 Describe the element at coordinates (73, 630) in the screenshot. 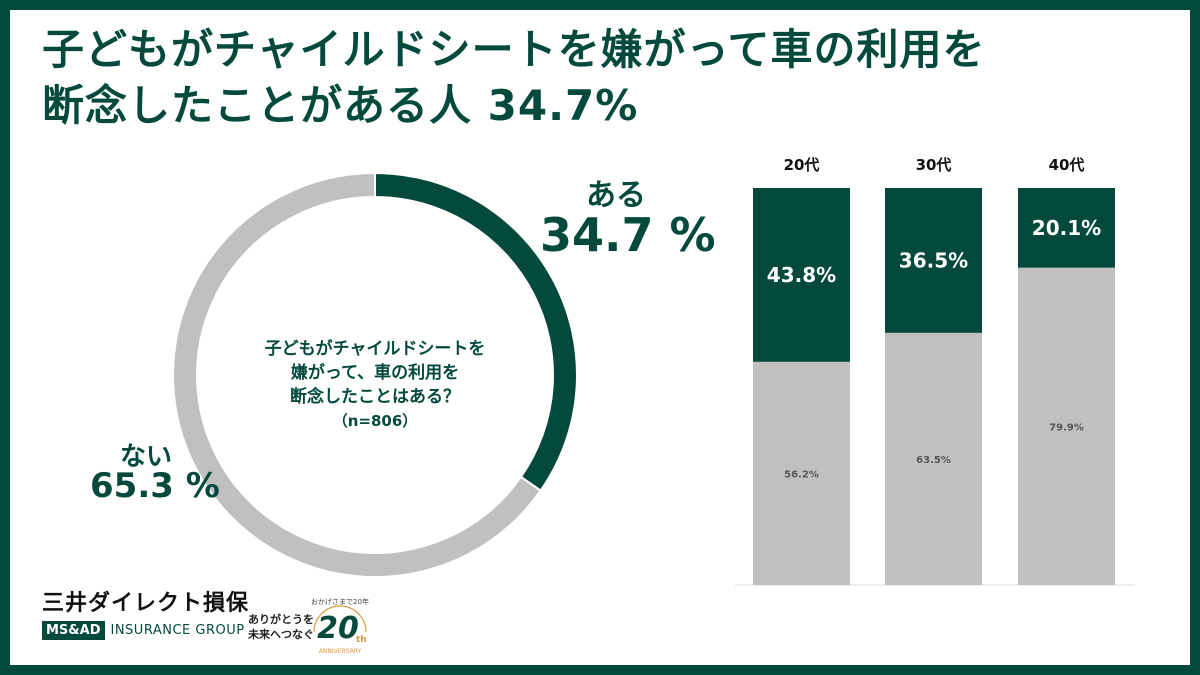

I see `group-badge: MS&AD` at that location.